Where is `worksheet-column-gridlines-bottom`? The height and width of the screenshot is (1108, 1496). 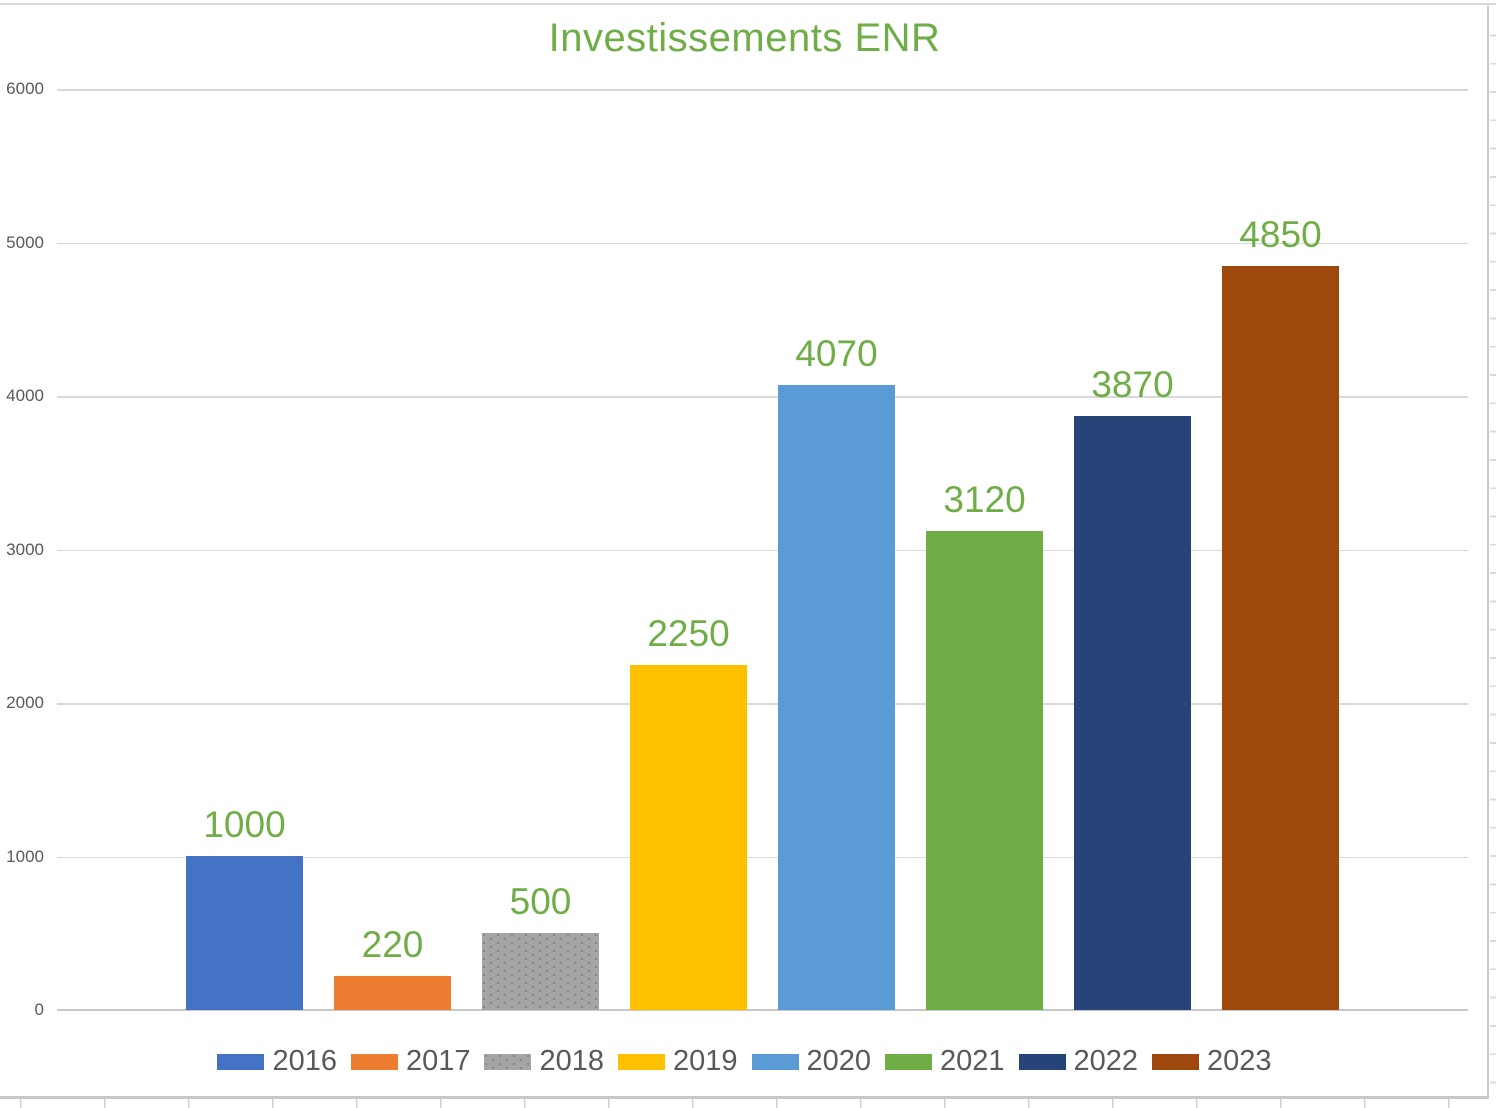
worksheet-column-gridlines-bottom is located at coordinates (754, 1103).